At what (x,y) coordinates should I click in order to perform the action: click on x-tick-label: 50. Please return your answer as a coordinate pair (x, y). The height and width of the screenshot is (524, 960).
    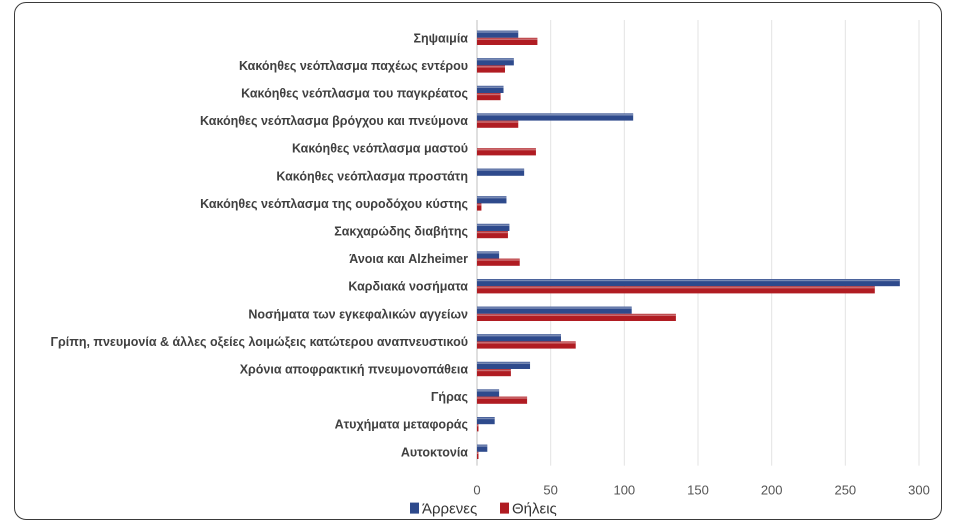
    Looking at the image, I should click on (550, 490).